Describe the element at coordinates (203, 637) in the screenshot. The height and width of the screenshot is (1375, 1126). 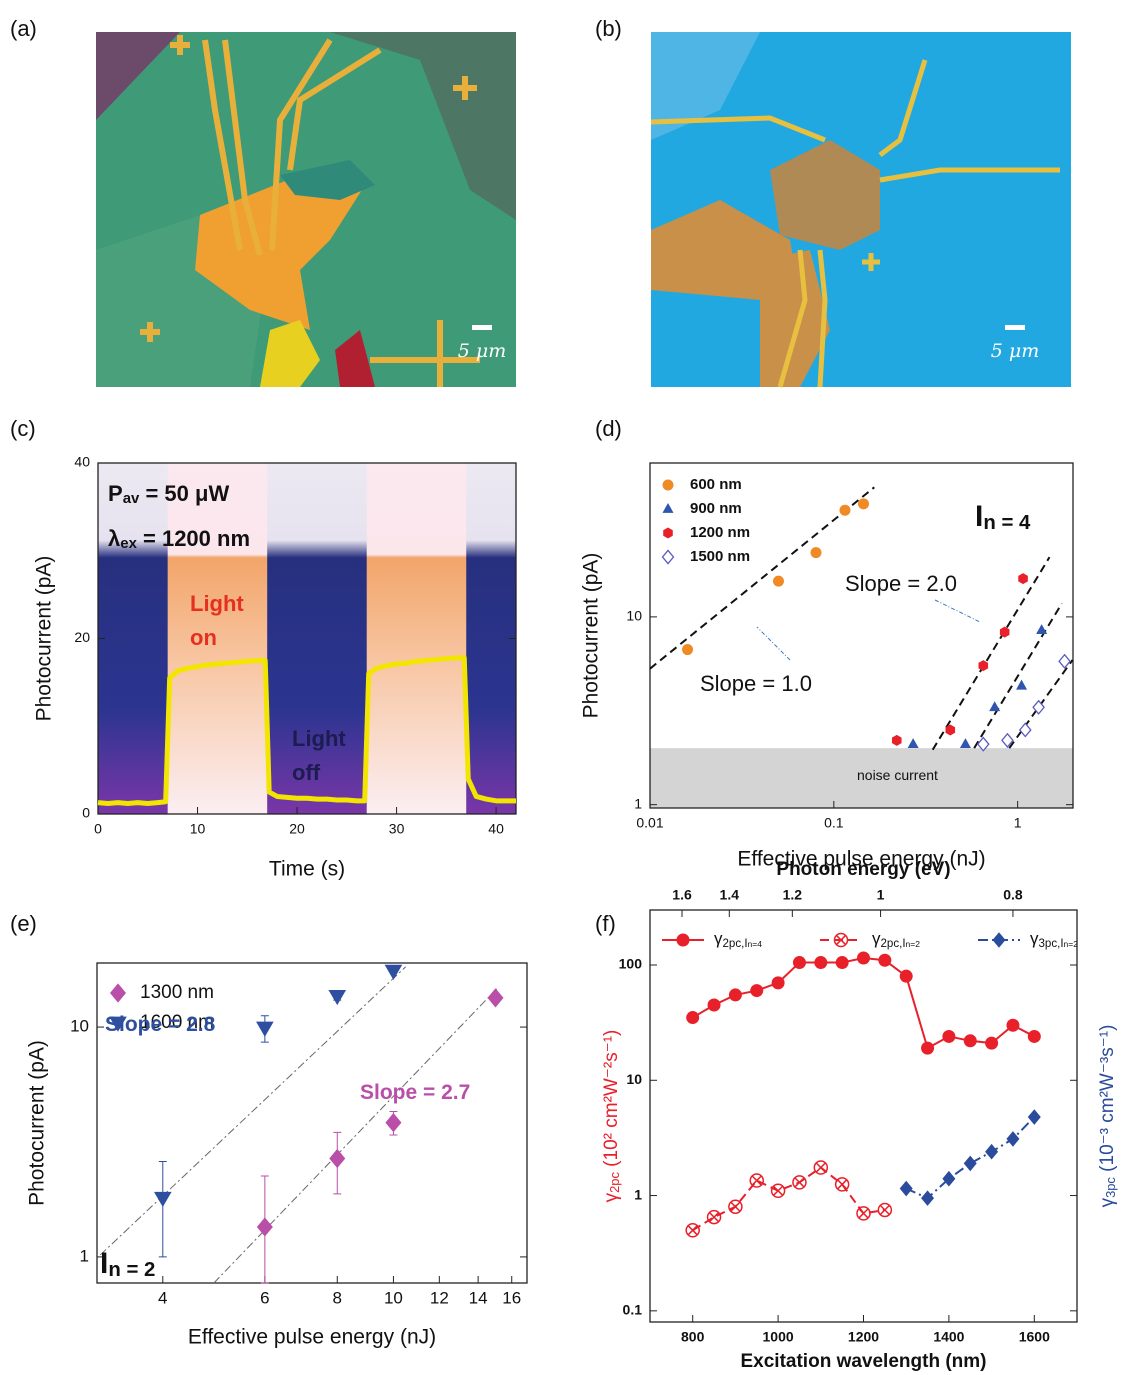
I see `annotation: on` at that location.